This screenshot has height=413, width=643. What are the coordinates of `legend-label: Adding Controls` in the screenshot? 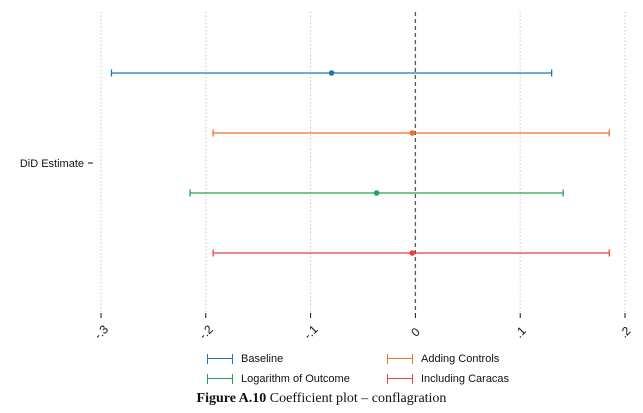 It's located at (460, 359).